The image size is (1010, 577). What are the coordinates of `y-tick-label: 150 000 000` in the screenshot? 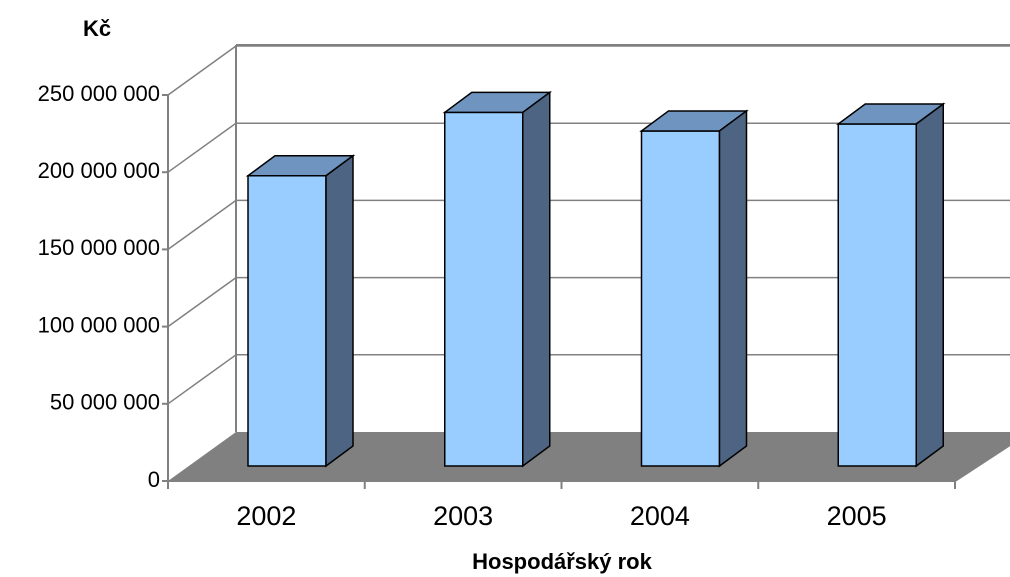 It's located at (99, 247).